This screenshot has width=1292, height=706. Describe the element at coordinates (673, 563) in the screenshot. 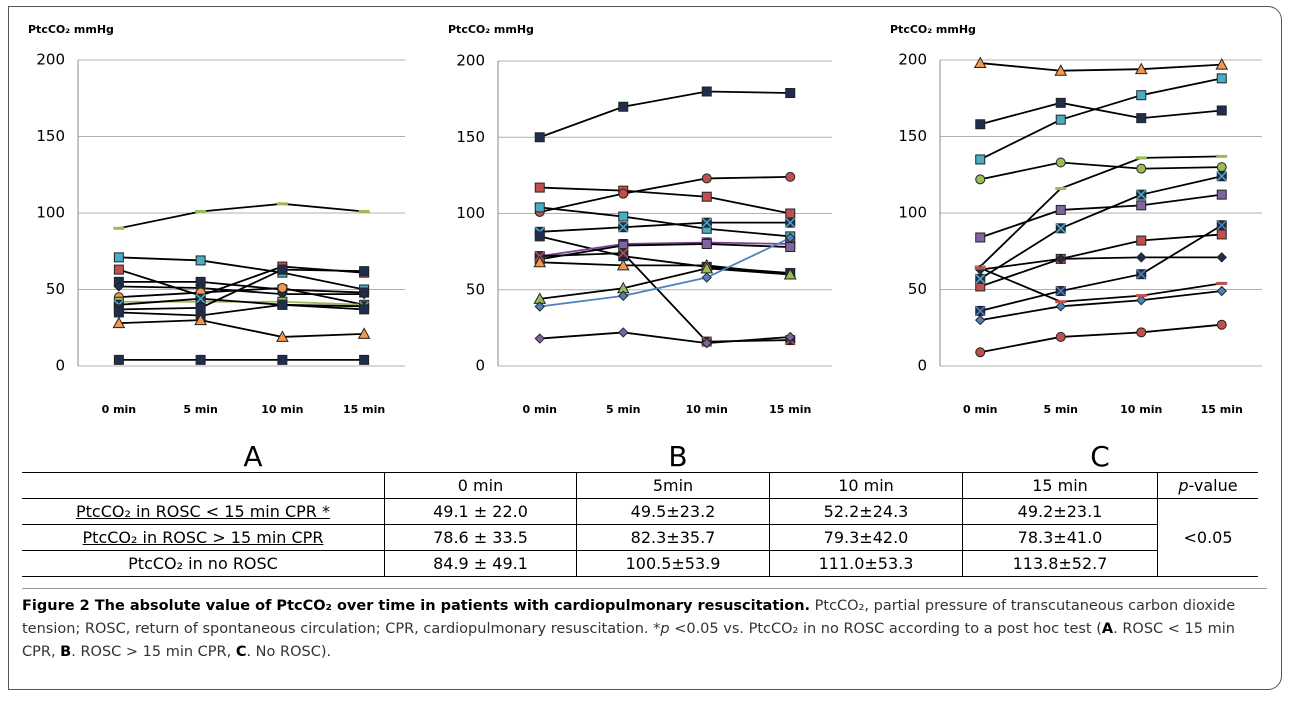

I see `cell: 100.5±53.9` at that location.